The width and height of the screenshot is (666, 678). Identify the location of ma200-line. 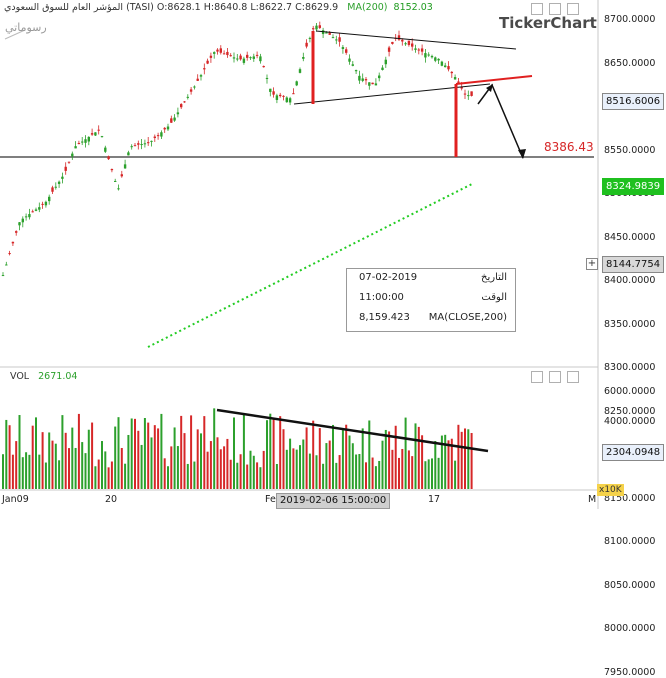
(310, 265).